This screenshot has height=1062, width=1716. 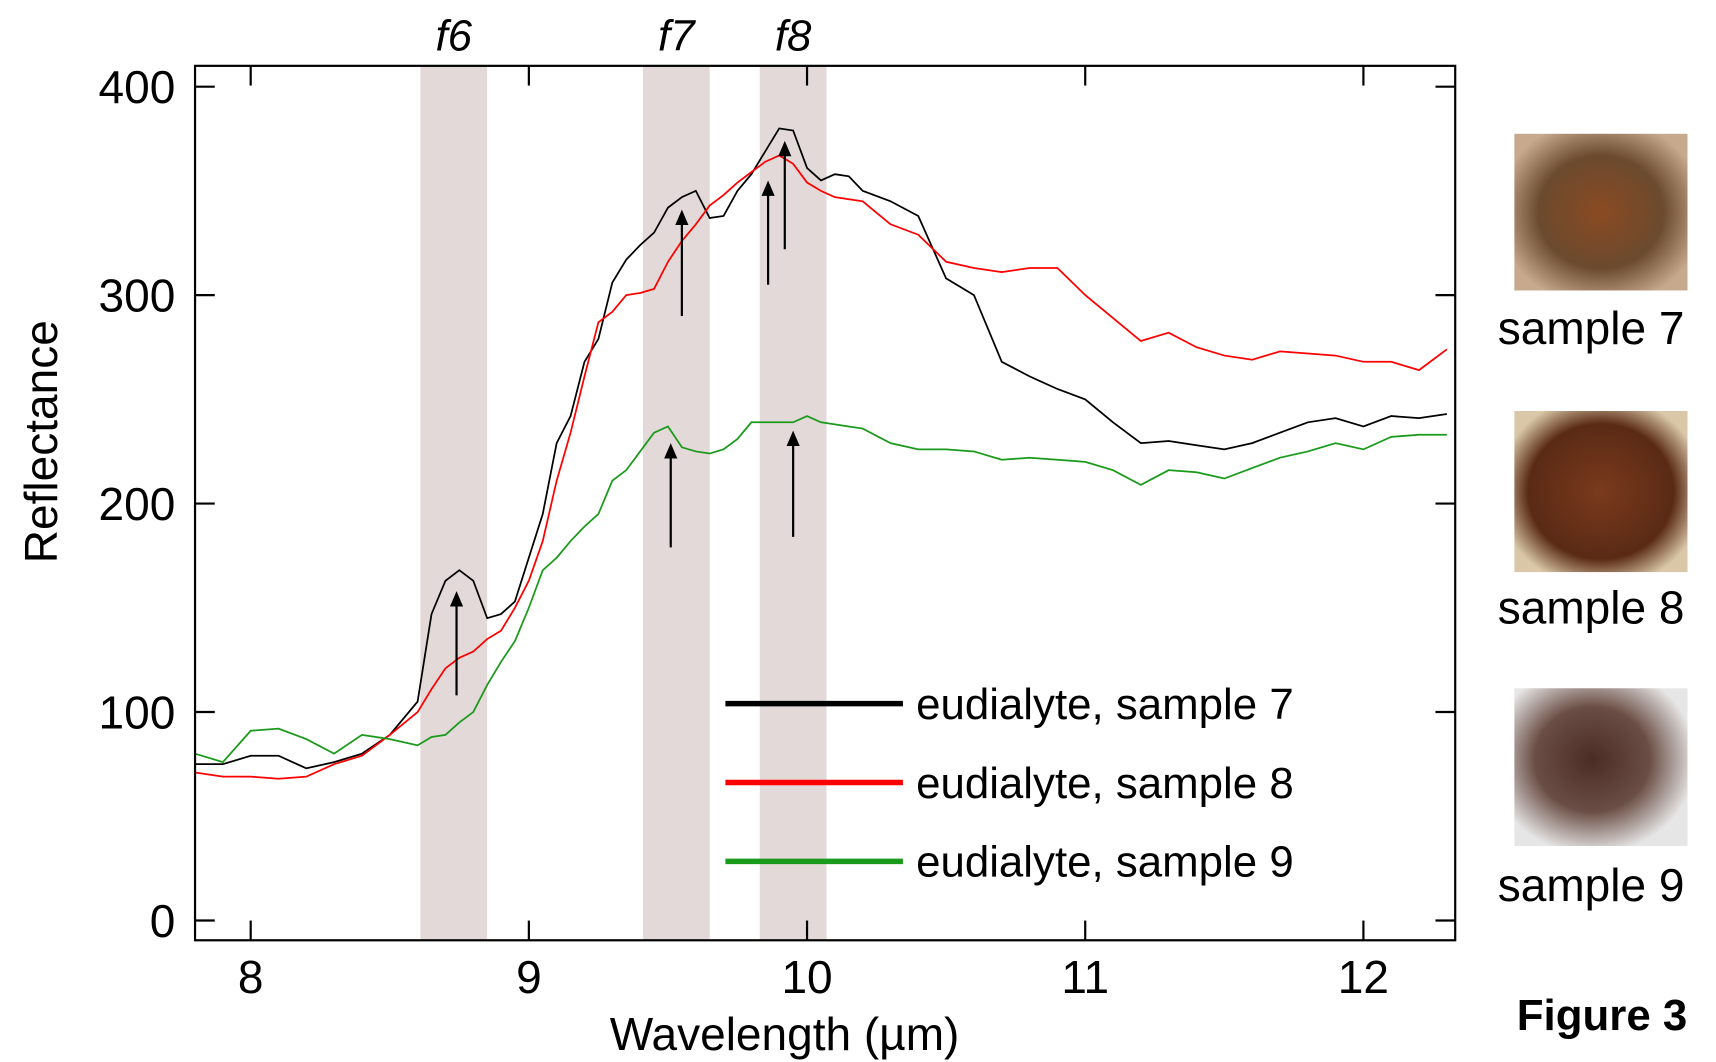 I want to click on band-label: f7, so click(x=677, y=35).